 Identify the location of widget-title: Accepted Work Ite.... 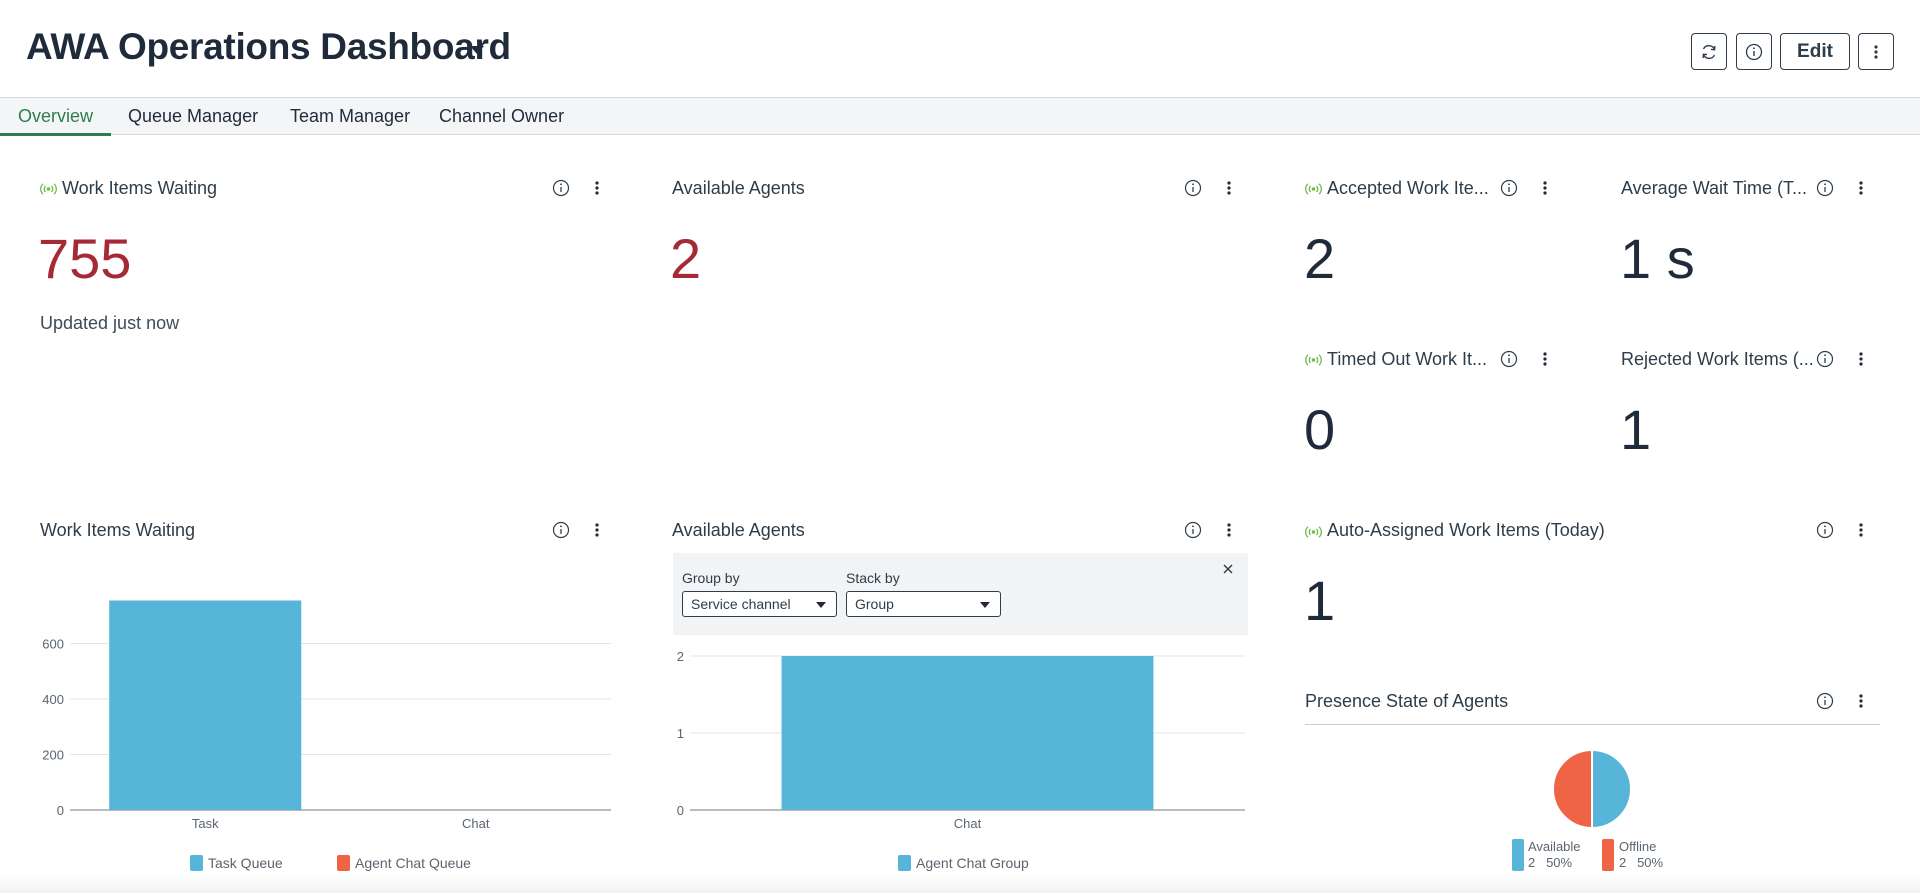
(1408, 188).